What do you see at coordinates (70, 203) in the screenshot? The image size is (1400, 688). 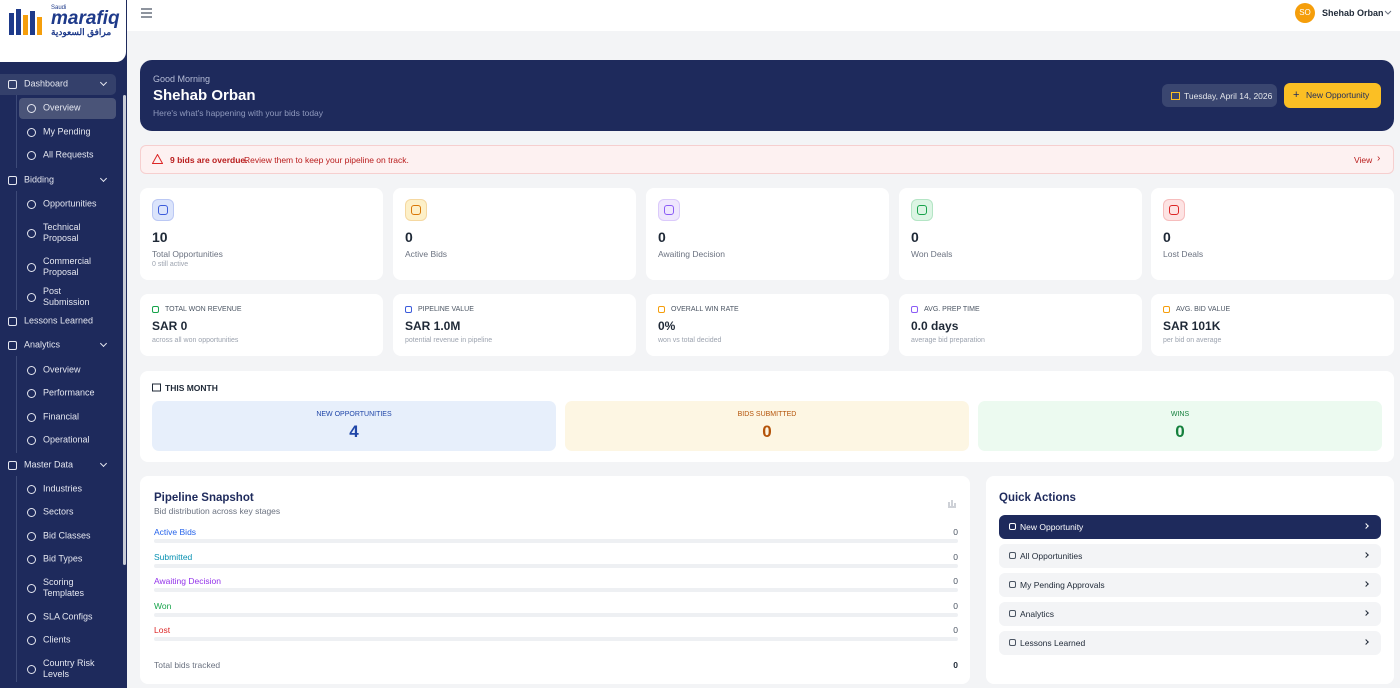 I see `nav-item: Opportunities` at bounding box center [70, 203].